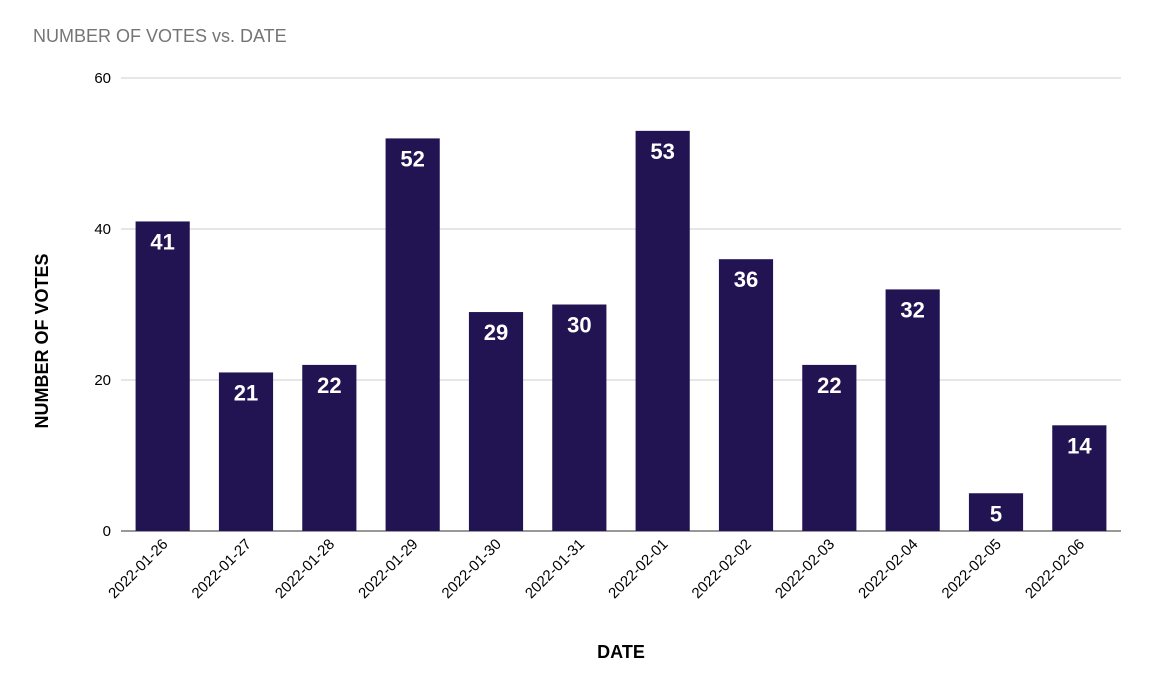  Describe the element at coordinates (972, 569) in the screenshot. I see `x-tick-label: 2022-02-05` at that location.